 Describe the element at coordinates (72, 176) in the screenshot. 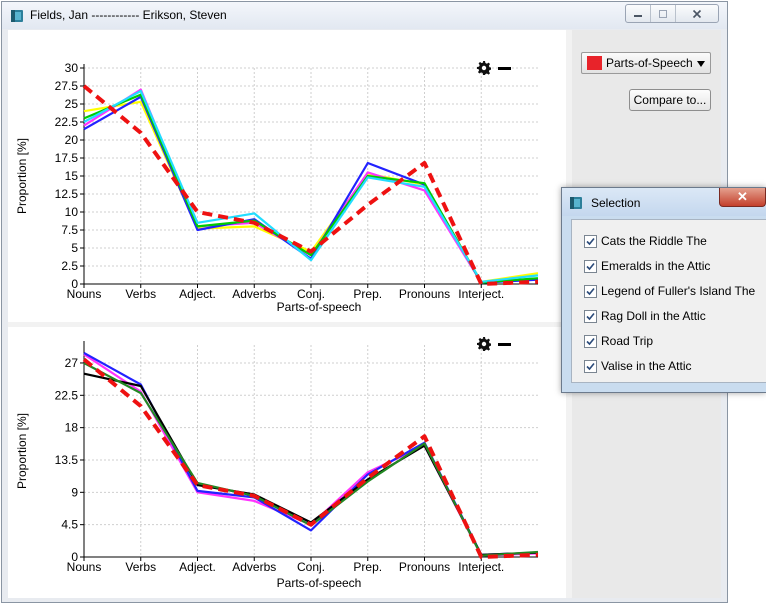

I see `y-tick-label: 15` at that location.